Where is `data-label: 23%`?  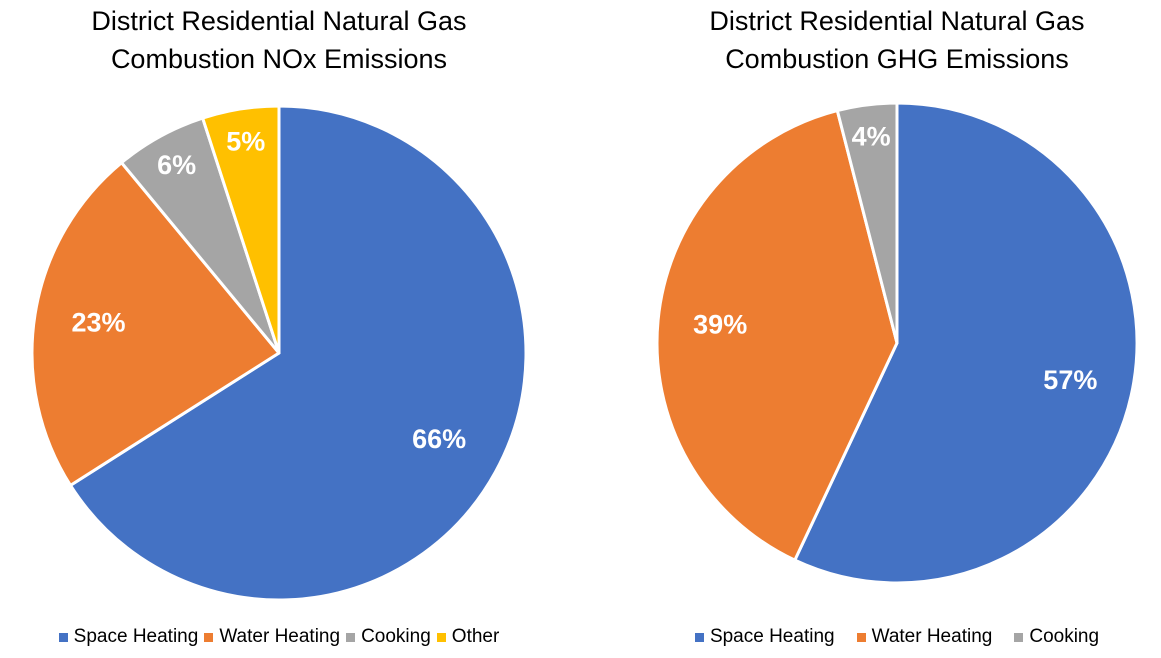 data-label: 23% is located at coordinates (98, 323).